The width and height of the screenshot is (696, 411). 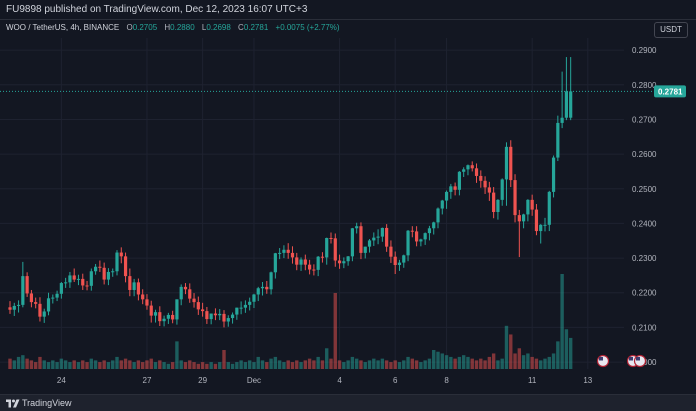 I want to click on y-tick-label: 0.2400, so click(x=644, y=223).